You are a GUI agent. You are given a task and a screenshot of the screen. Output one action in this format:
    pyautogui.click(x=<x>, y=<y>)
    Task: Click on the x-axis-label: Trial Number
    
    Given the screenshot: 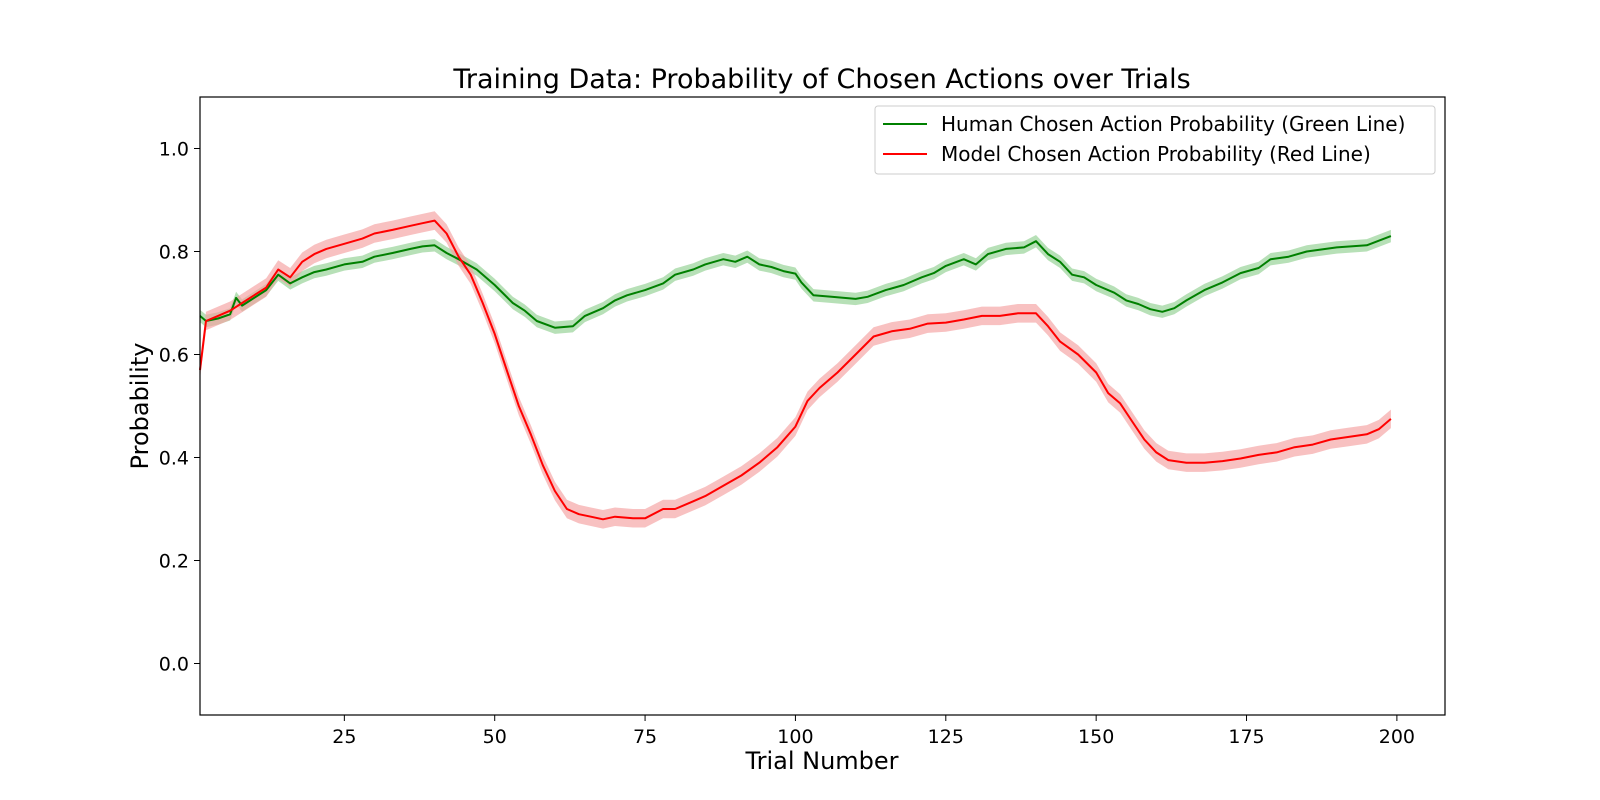 What is the action you would take?
    pyautogui.click(x=821, y=761)
    